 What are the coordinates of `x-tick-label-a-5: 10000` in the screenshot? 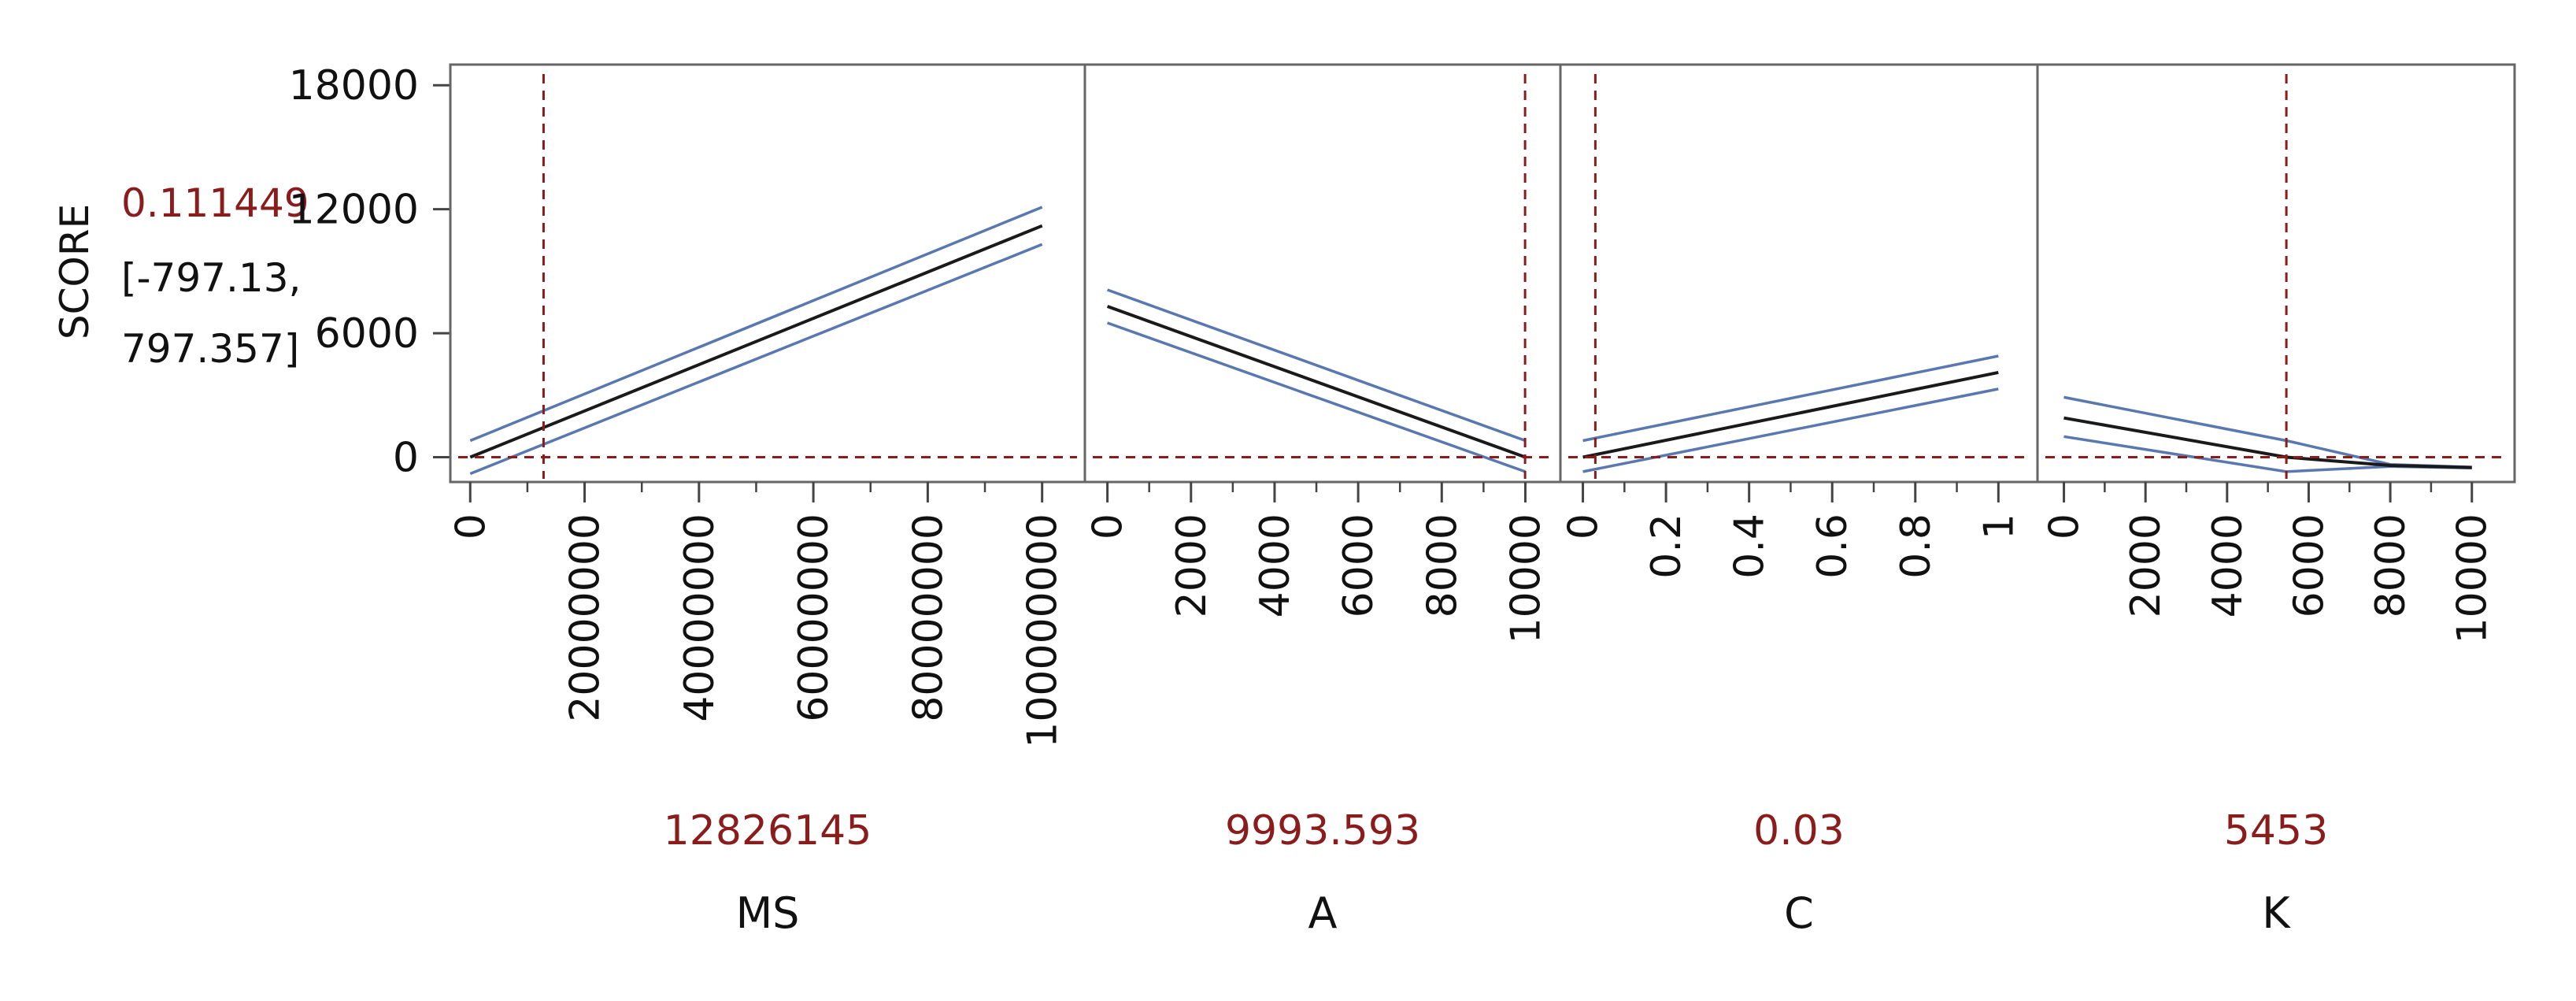 It's located at (1525, 578).